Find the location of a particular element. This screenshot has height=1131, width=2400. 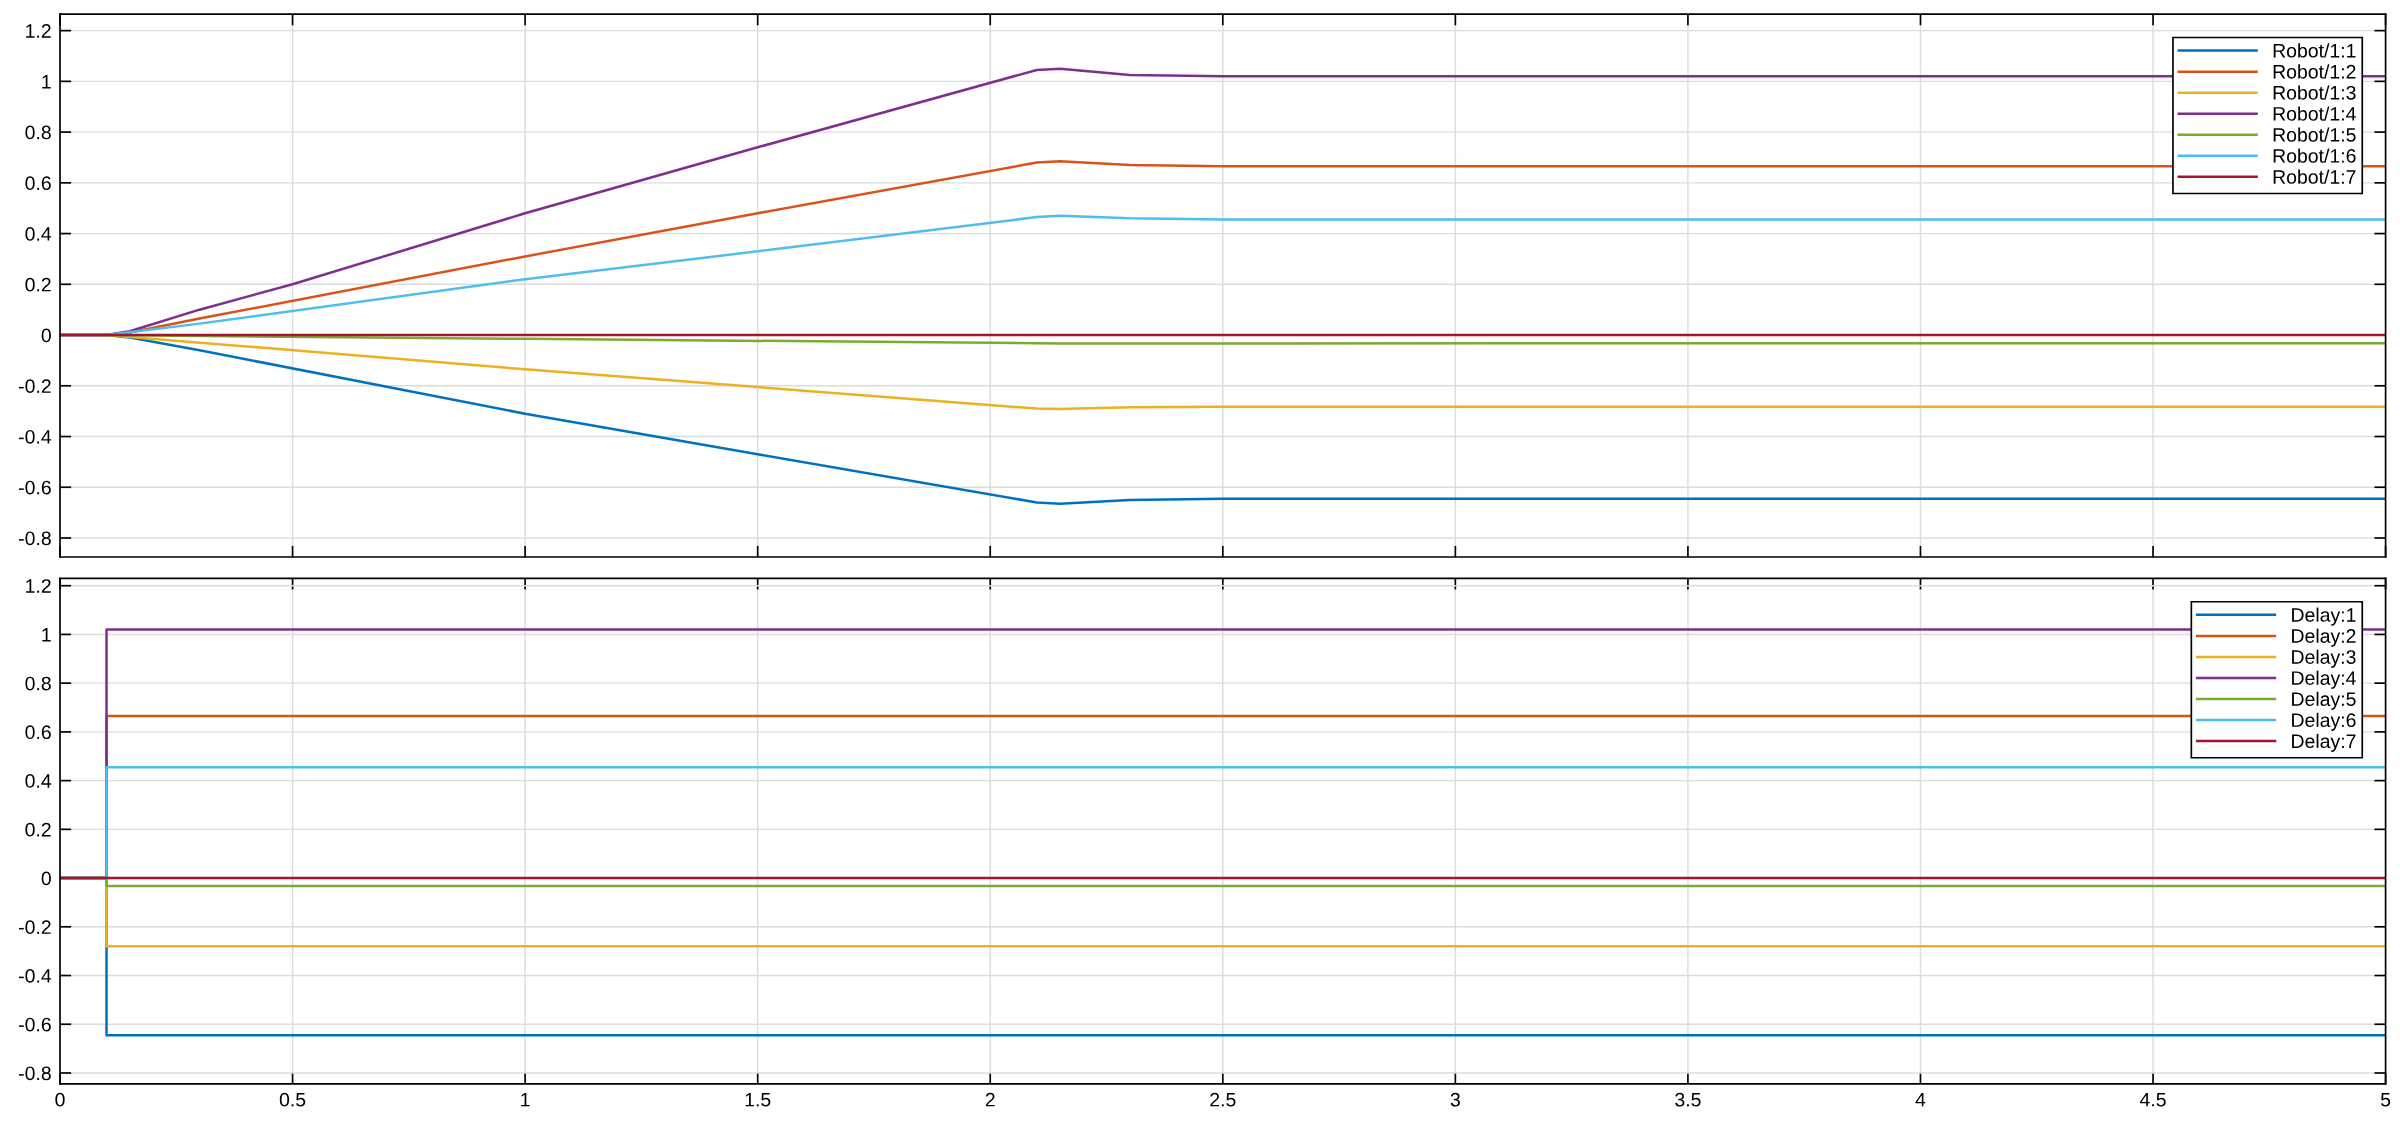

legend-label: Delay:5 is located at coordinates (2324, 700).